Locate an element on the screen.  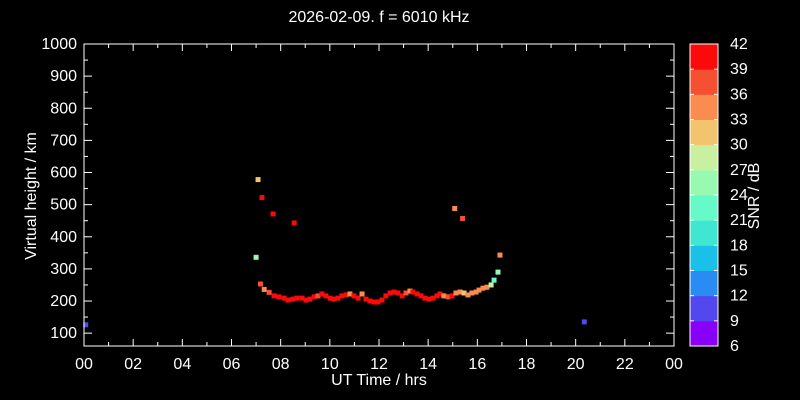
colorbar-tick-label: 9 is located at coordinates (734, 321).